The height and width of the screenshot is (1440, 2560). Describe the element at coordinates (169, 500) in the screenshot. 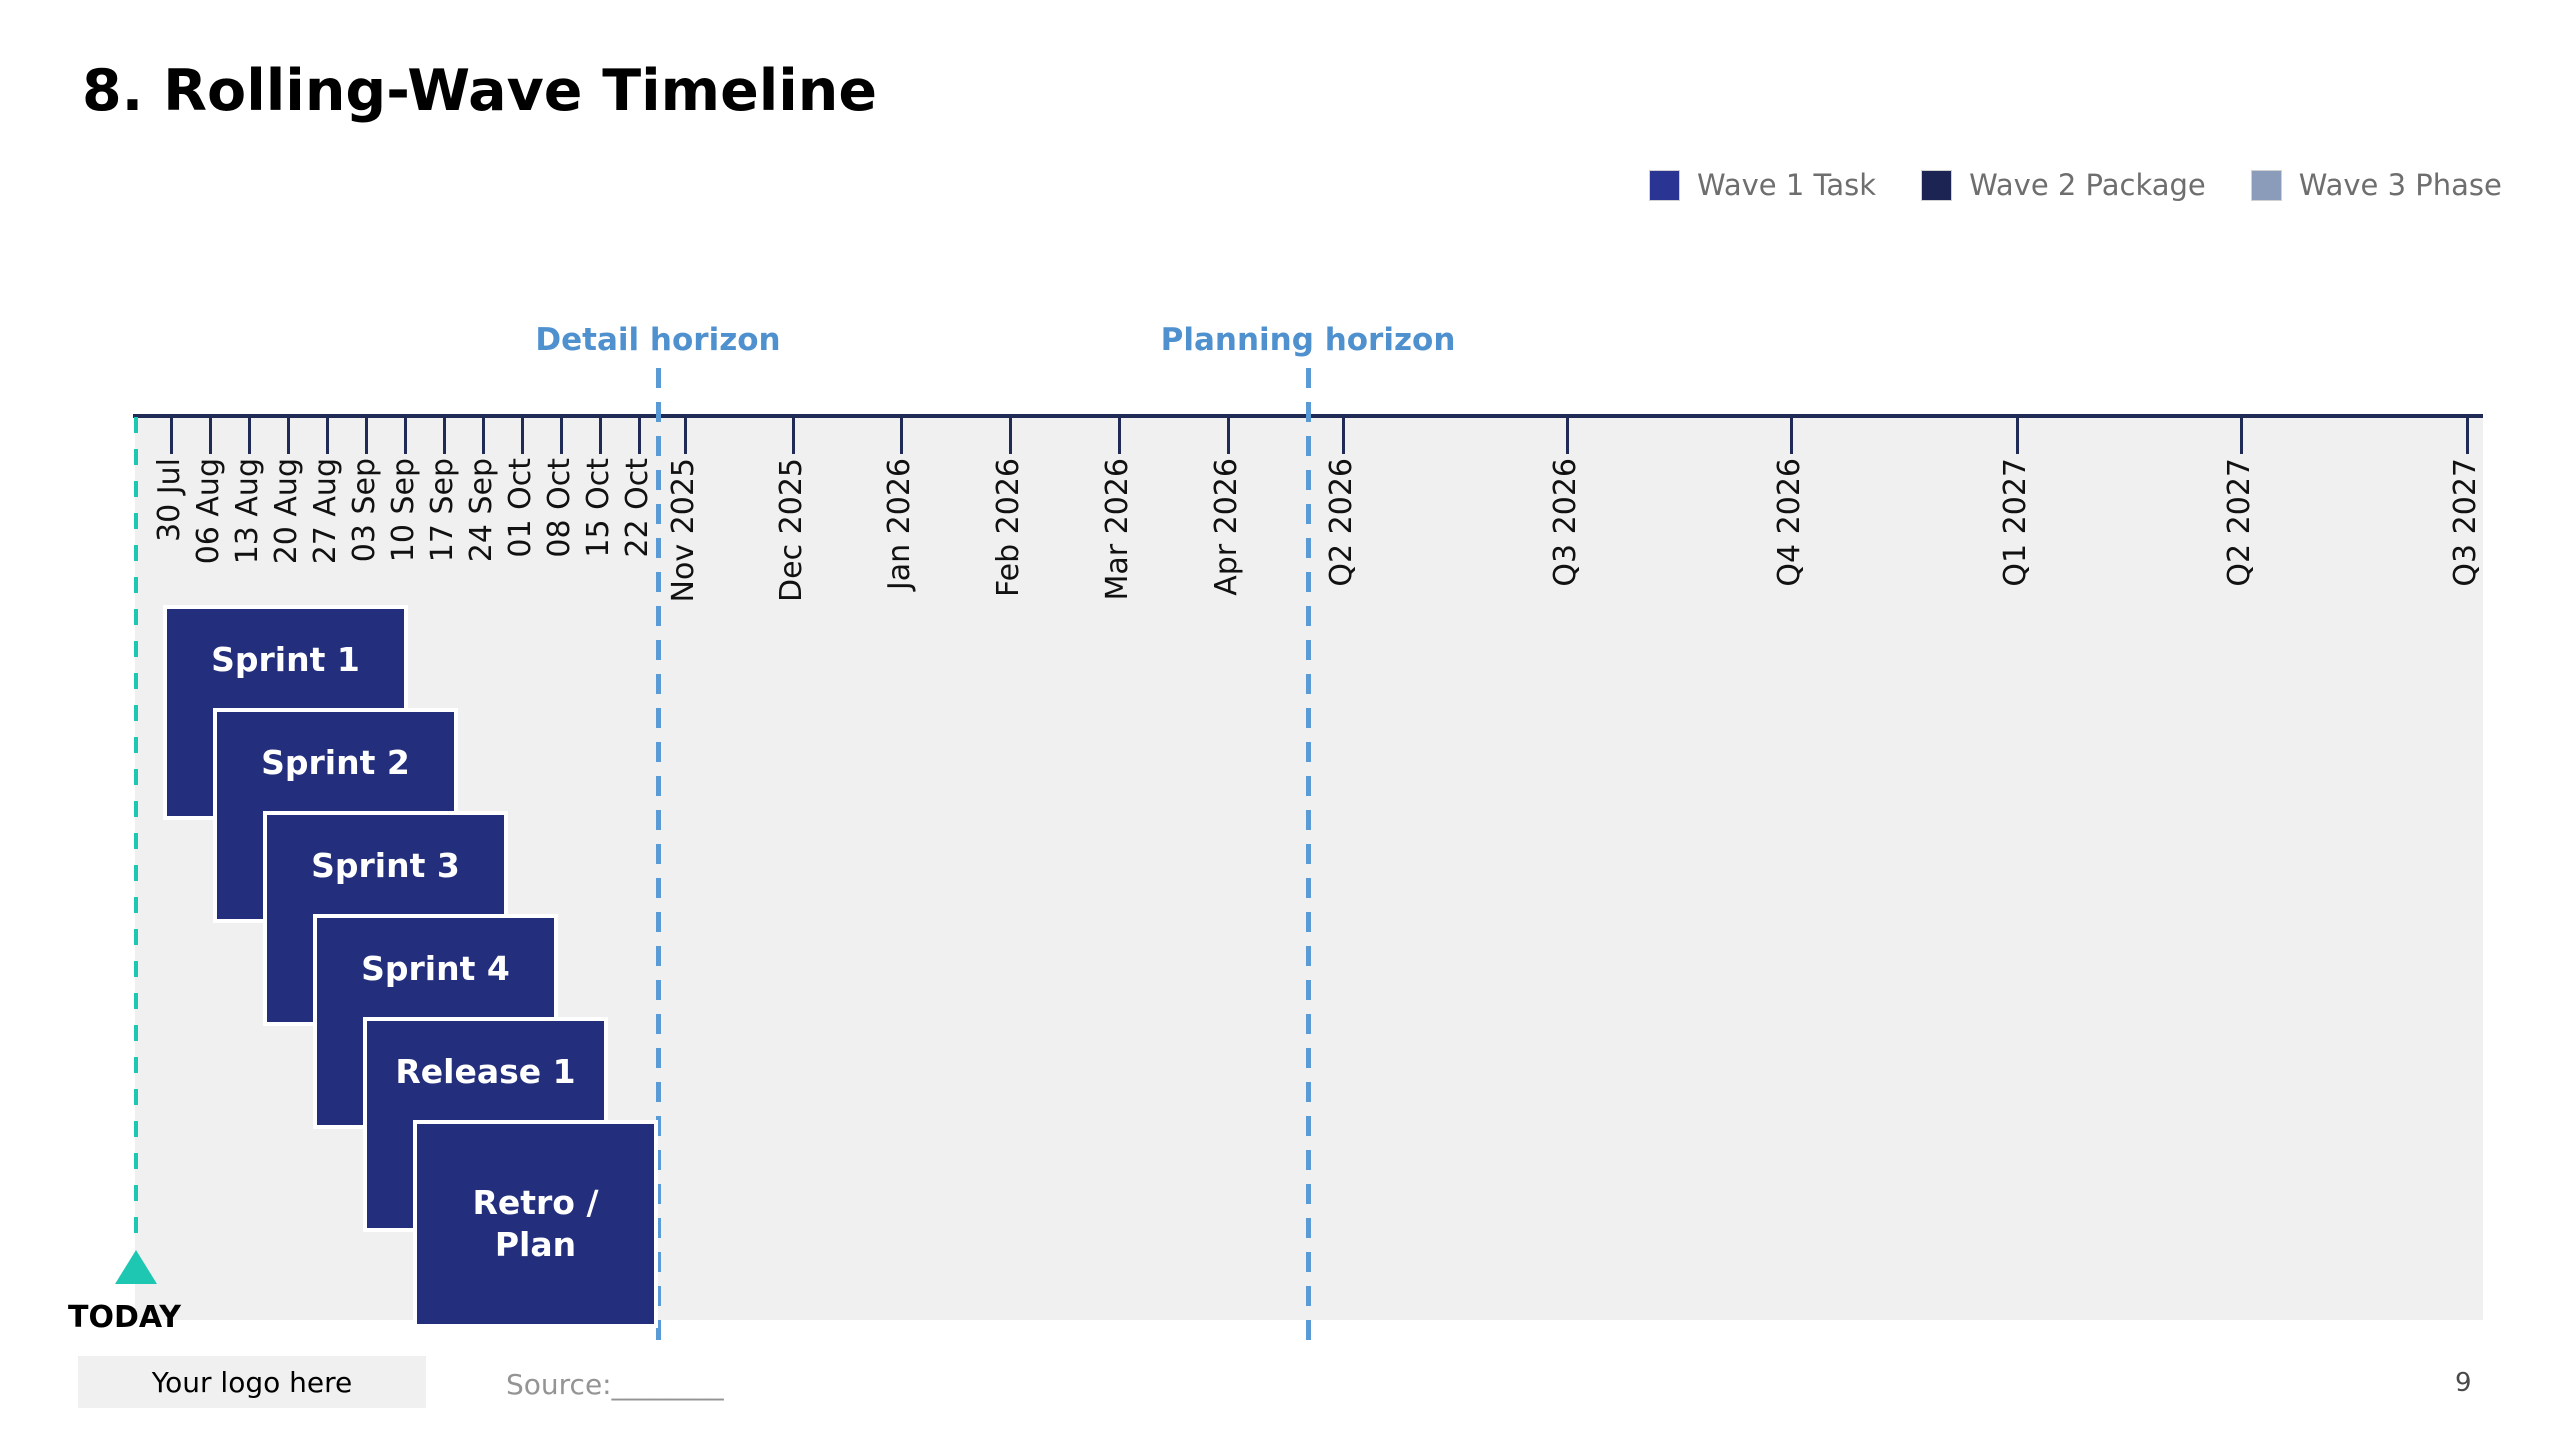

I see `axis-tick-label: 30 Jul` at that location.